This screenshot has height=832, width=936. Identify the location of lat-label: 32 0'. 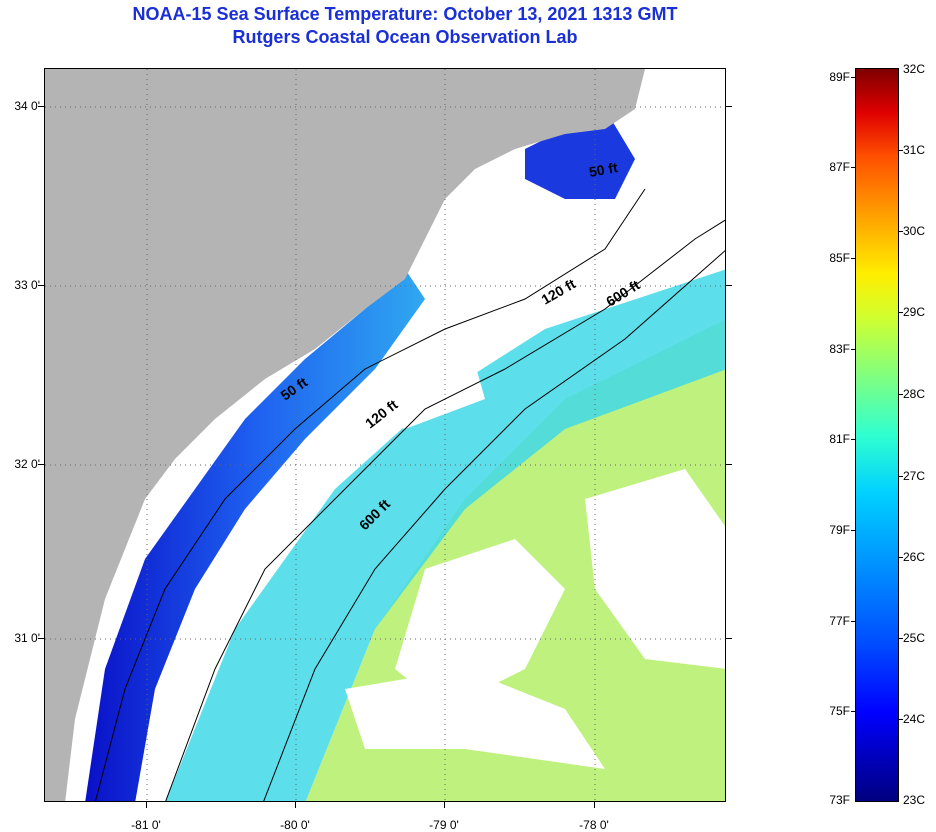
(27, 464).